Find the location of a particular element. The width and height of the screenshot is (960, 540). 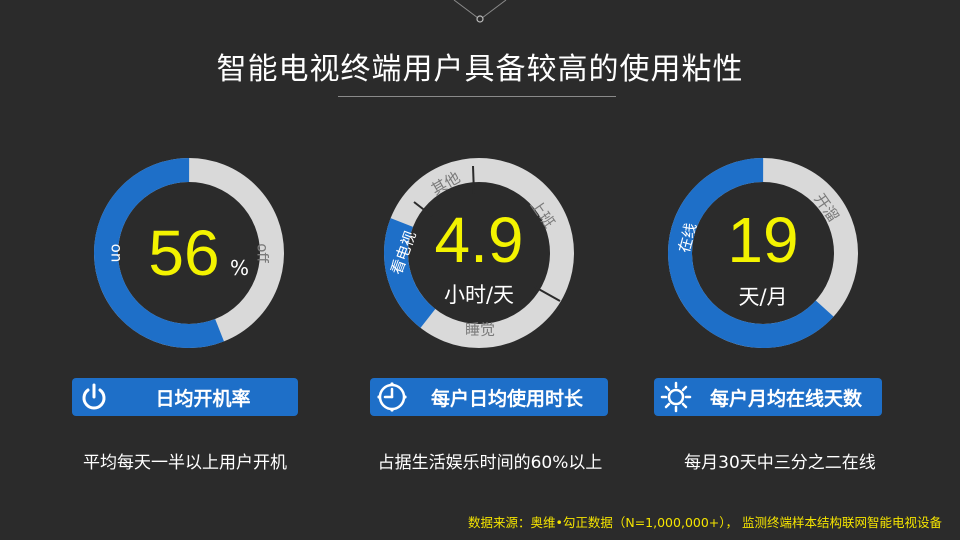

top-decoration is located at coordinates (480, 11).